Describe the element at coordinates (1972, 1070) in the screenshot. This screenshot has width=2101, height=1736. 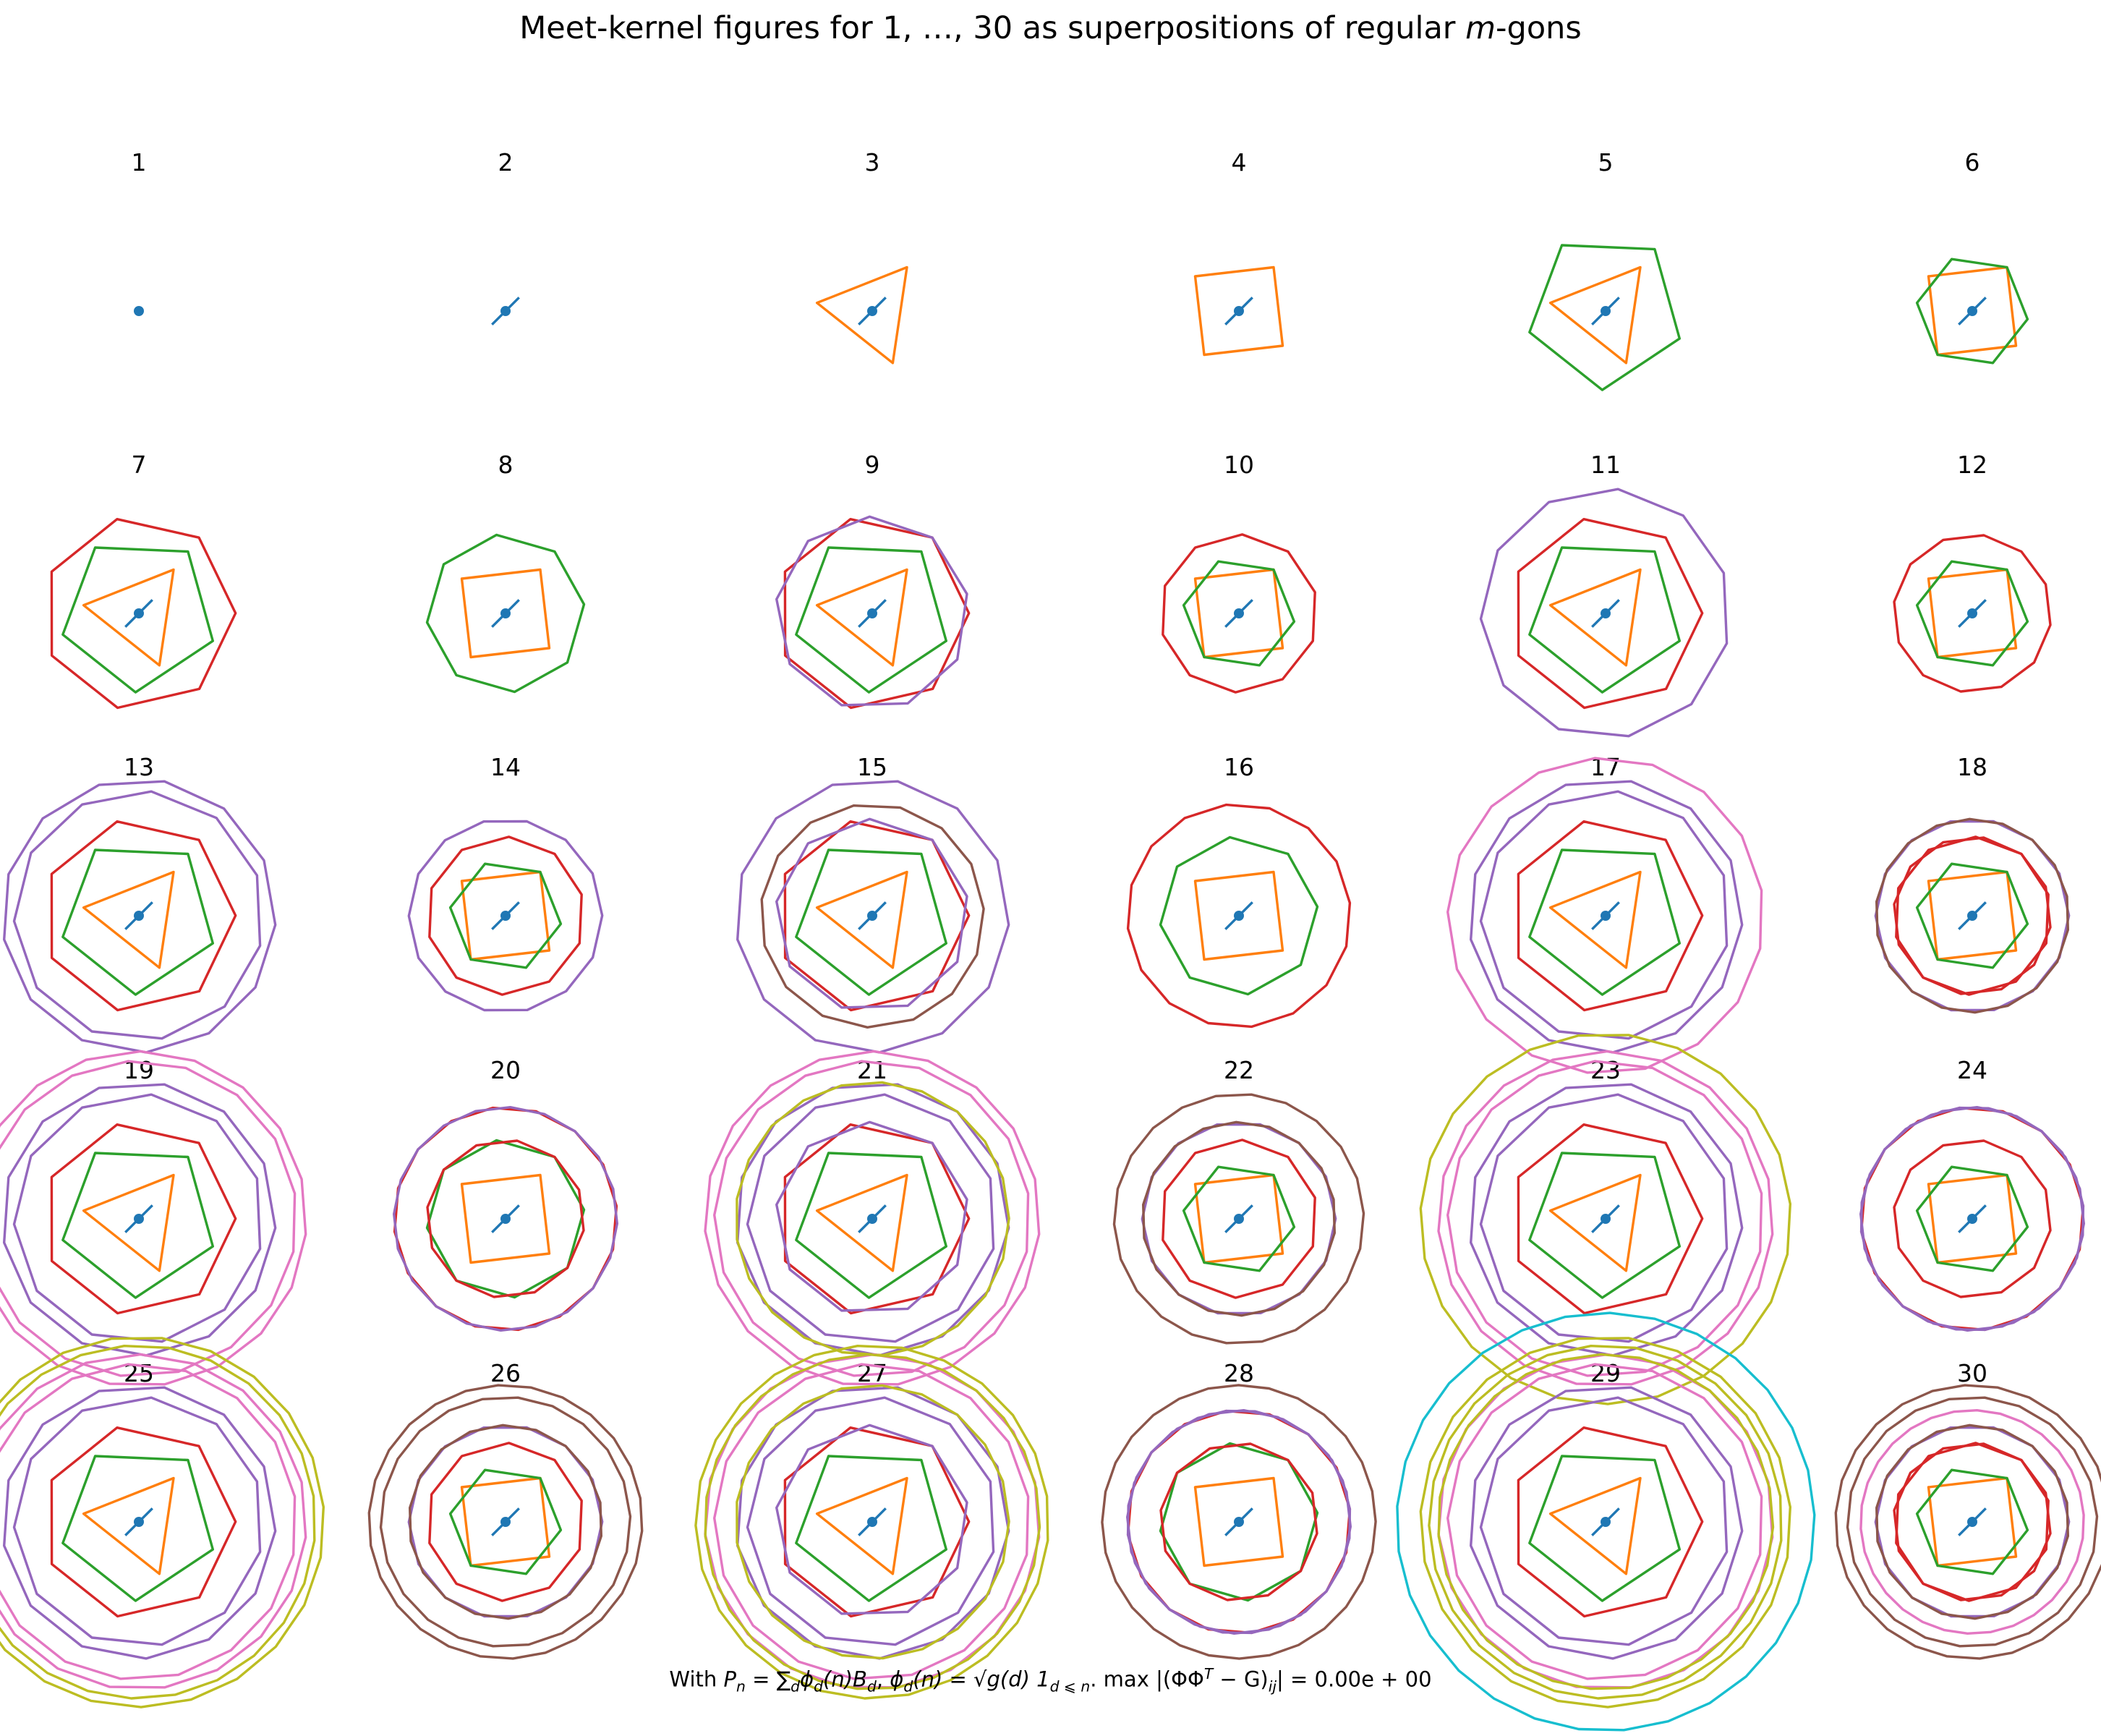
I see `panel-label: 24` at that location.